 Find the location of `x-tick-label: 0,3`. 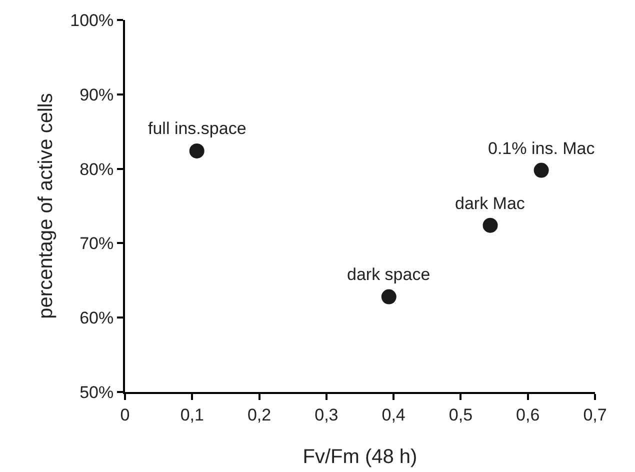

x-tick-label: 0,3 is located at coordinates (326, 414).